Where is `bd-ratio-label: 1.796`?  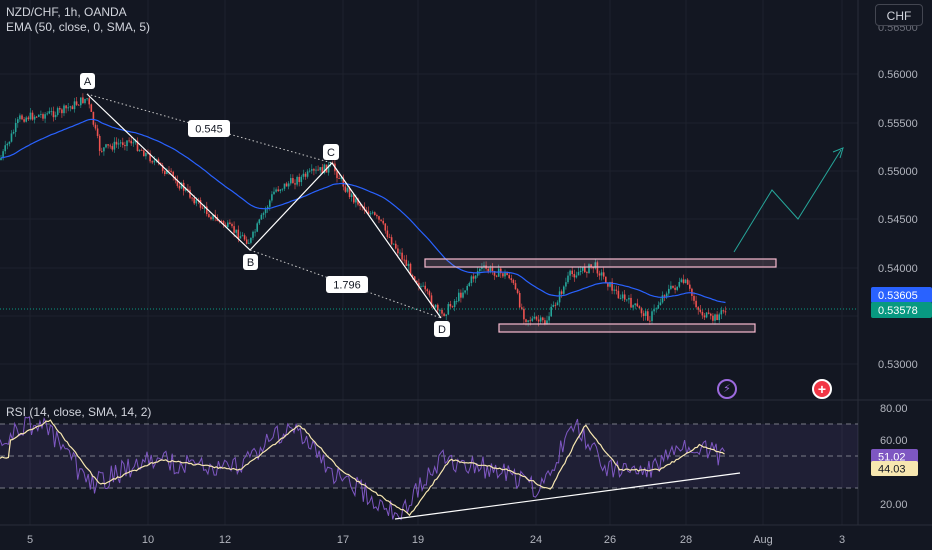 bd-ratio-label: 1.796 is located at coordinates (347, 284).